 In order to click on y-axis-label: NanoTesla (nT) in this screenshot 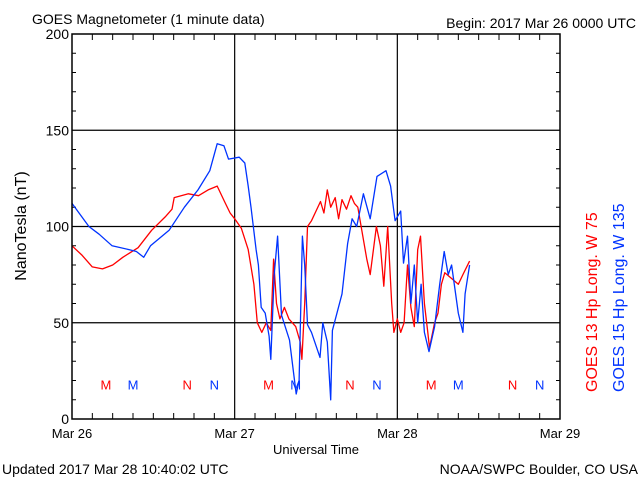, I will do `click(21, 225)`.